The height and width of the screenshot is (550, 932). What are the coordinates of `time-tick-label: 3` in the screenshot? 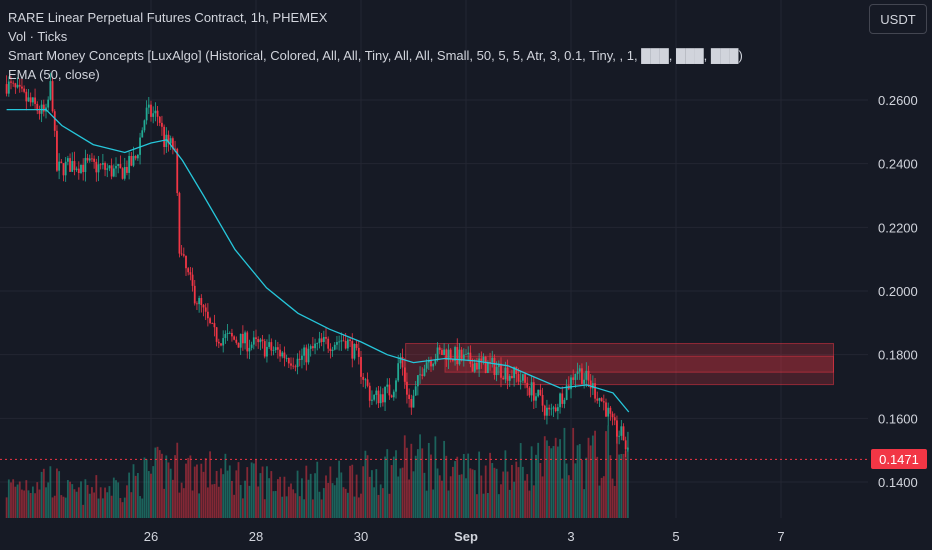 It's located at (570, 536).